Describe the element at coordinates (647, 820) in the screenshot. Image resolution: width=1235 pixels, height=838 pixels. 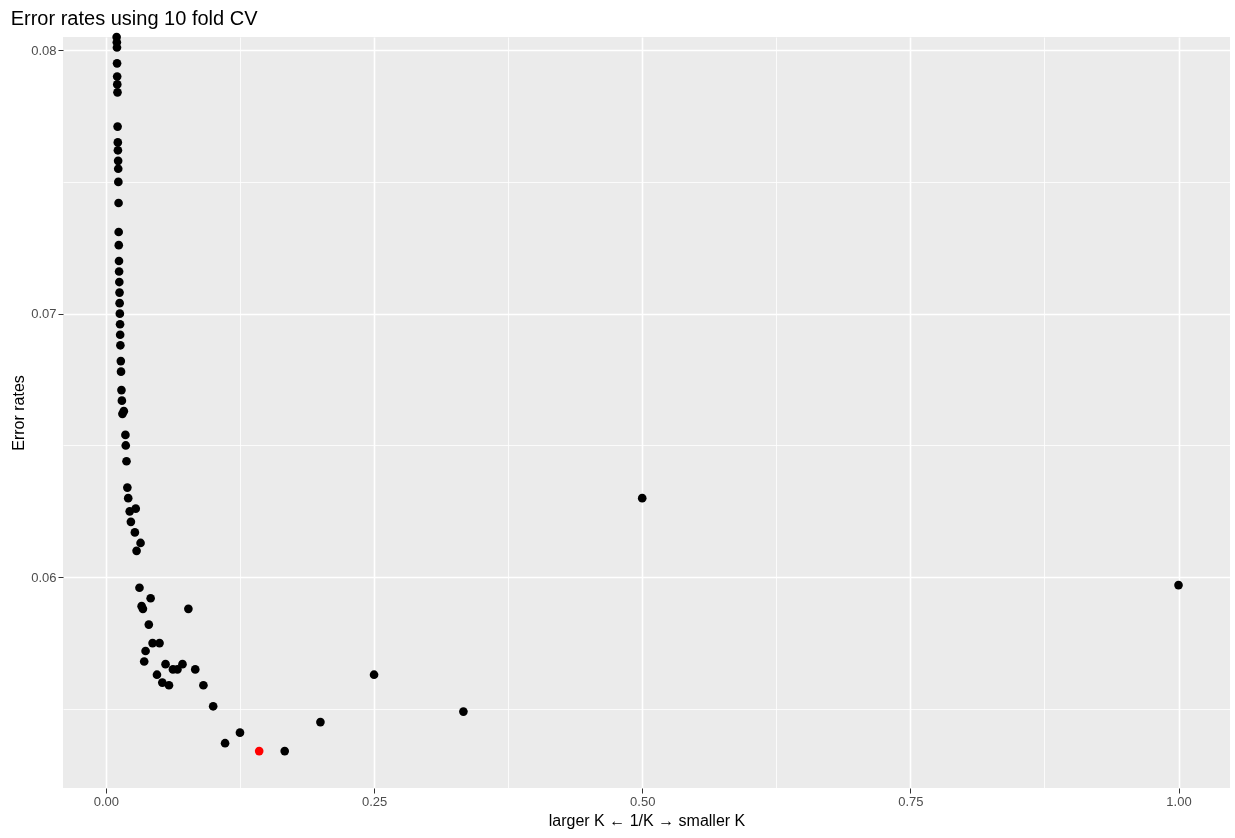
I see `x-axis-title: larger K ← 1/K → smaller K` at that location.